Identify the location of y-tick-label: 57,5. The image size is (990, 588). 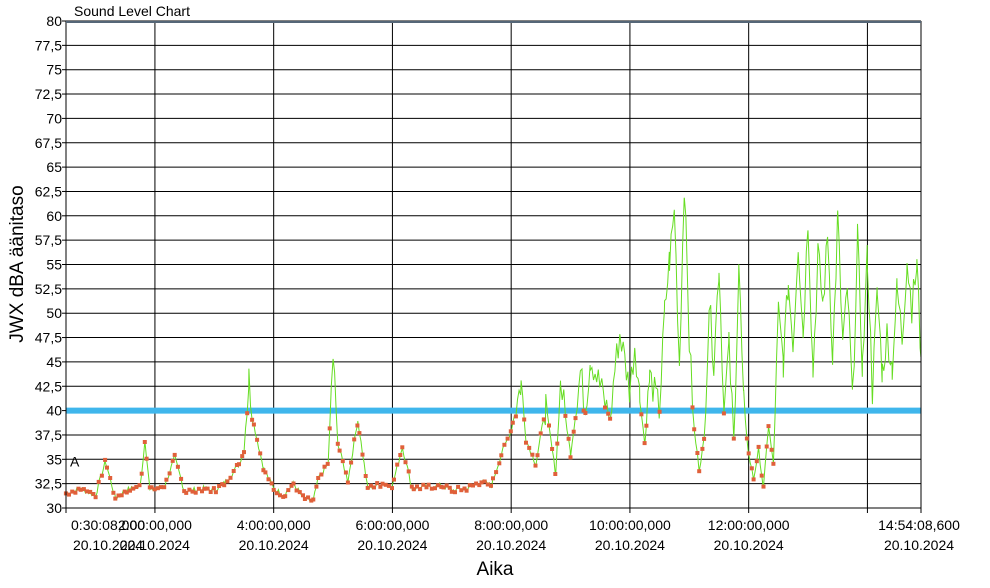
(48, 240).